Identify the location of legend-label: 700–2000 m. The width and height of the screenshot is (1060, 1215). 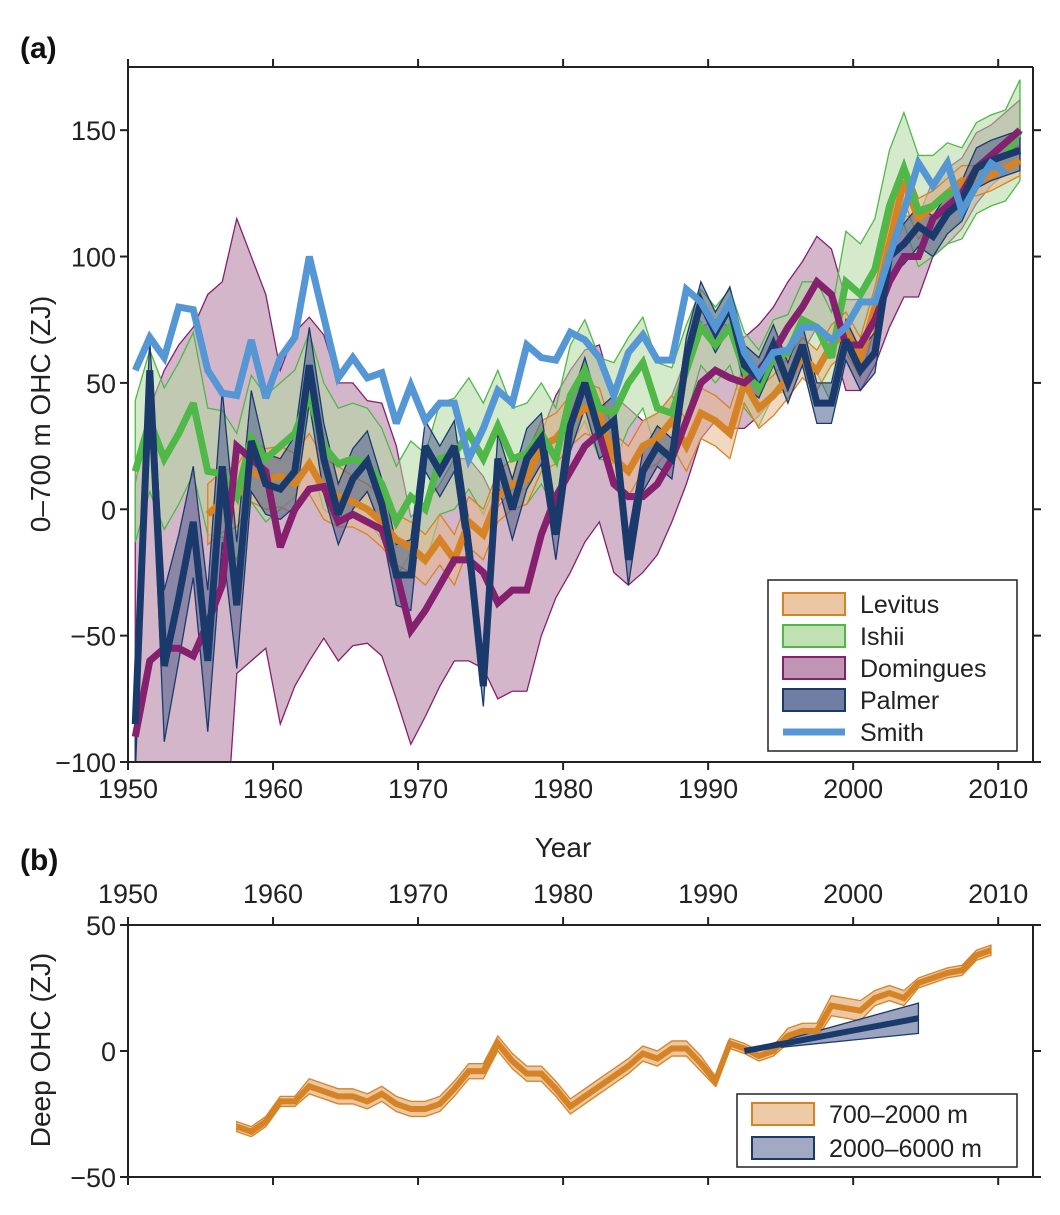
(898, 1115).